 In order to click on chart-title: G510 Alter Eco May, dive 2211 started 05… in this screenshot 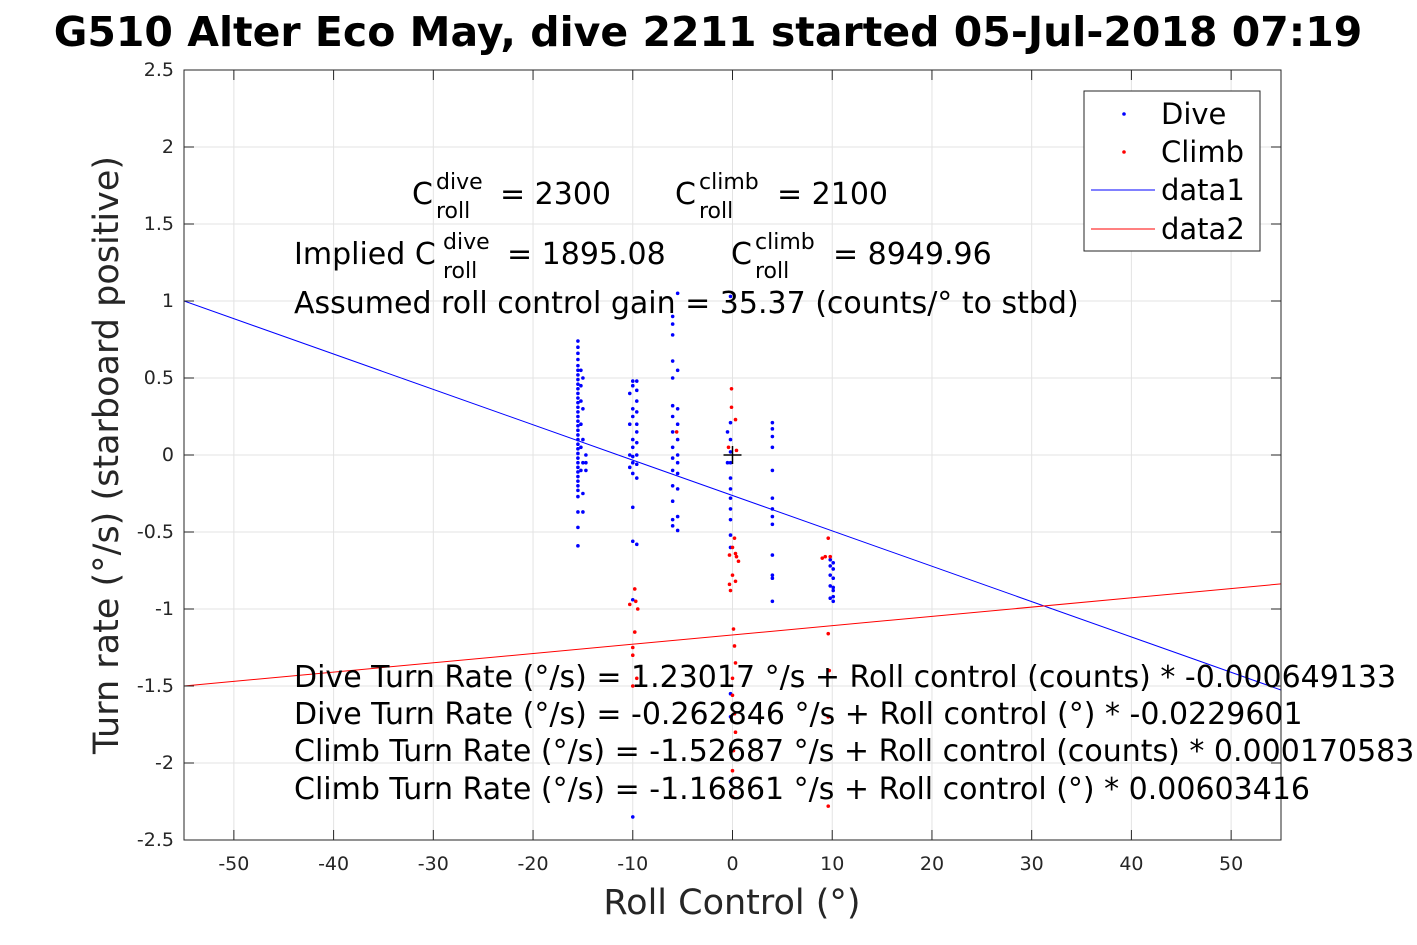, I will do `click(708, 32)`.